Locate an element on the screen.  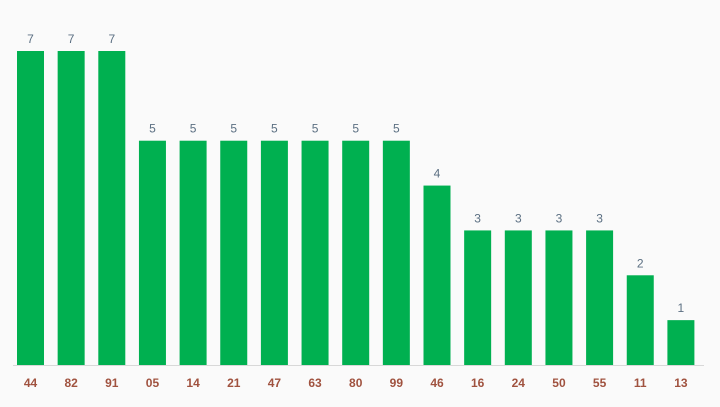
value-label-16: 3 is located at coordinates (477, 218).